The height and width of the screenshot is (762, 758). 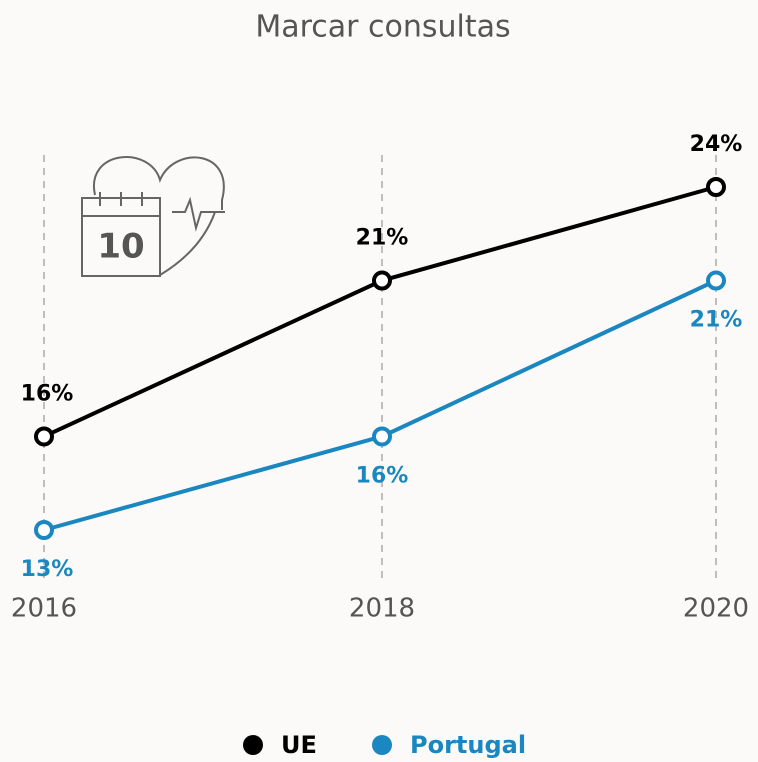 I want to click on data-label: 24%, so click(x=716, y=144).